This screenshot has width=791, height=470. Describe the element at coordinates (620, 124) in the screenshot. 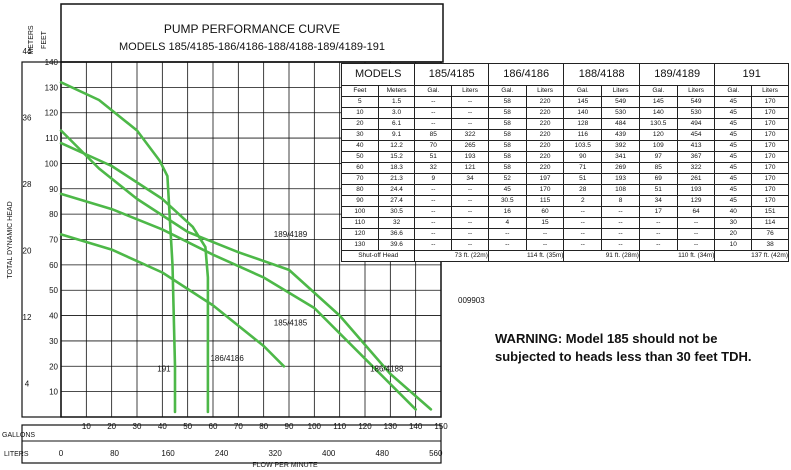

I see `table-cell: 484` at that location.